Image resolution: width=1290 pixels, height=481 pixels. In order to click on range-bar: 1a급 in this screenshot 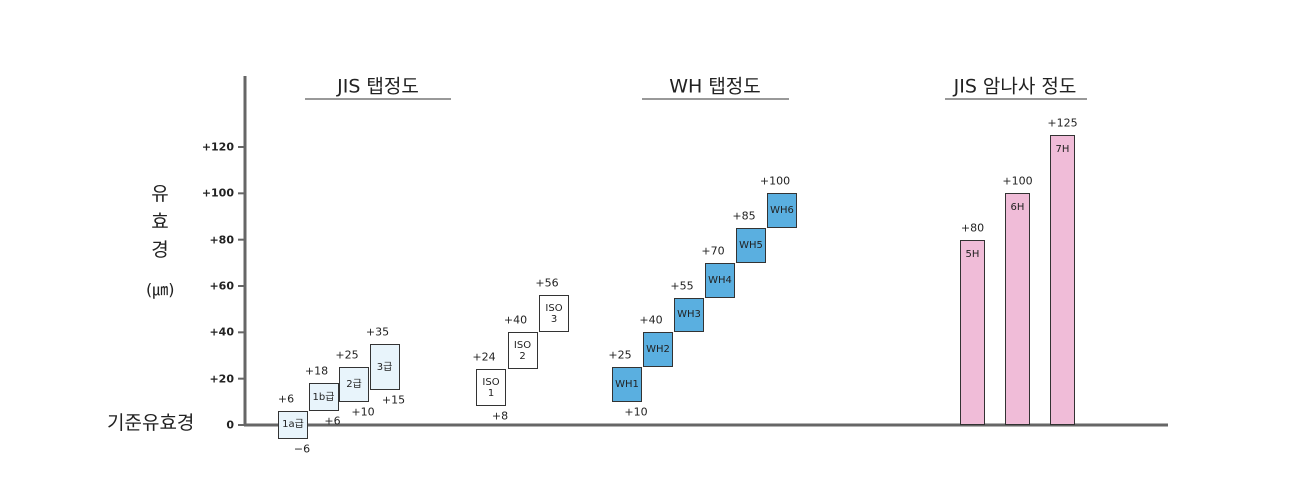, I will do `click(293, 425)`.